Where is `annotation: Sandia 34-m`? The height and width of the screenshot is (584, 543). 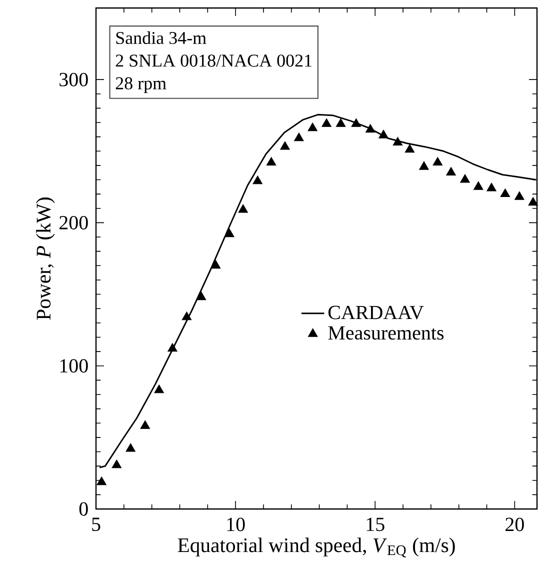 annotation: Sandia 34-m is located at coordinates (161, 37).